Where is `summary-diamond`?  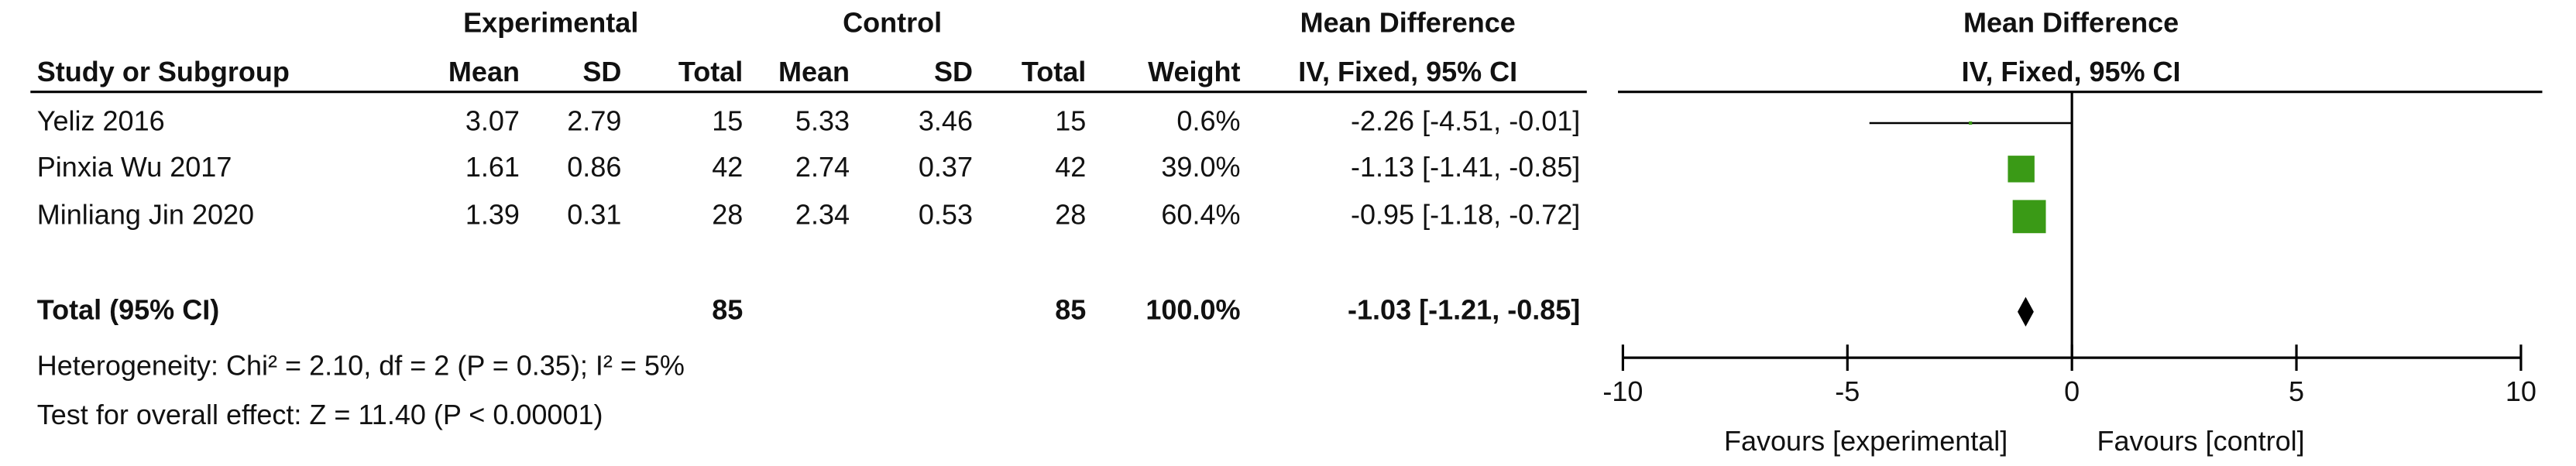
summary-diamond is located at coordinates (2026, 311).